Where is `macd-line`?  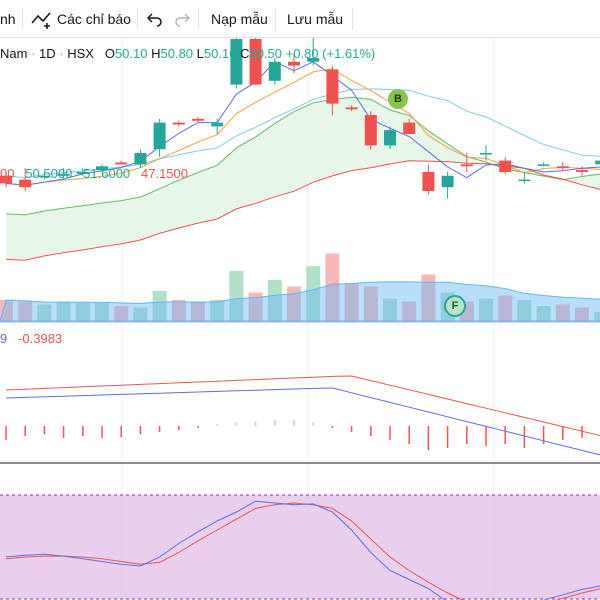
macd-line is located at coordinates (302, 421).